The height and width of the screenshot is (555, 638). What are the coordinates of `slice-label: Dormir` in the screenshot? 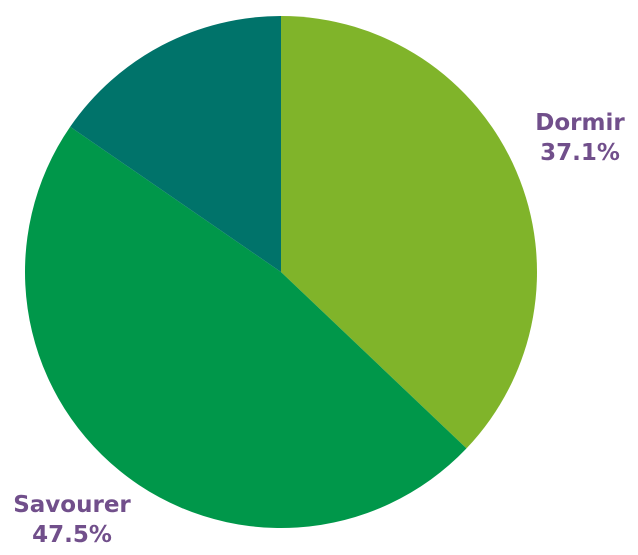 It's located at (580, 123).